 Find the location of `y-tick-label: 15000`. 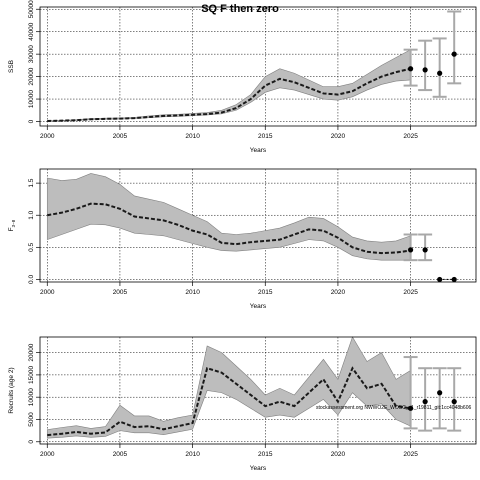

y-tick-label: 15000 is located at coordinates (31, 374).